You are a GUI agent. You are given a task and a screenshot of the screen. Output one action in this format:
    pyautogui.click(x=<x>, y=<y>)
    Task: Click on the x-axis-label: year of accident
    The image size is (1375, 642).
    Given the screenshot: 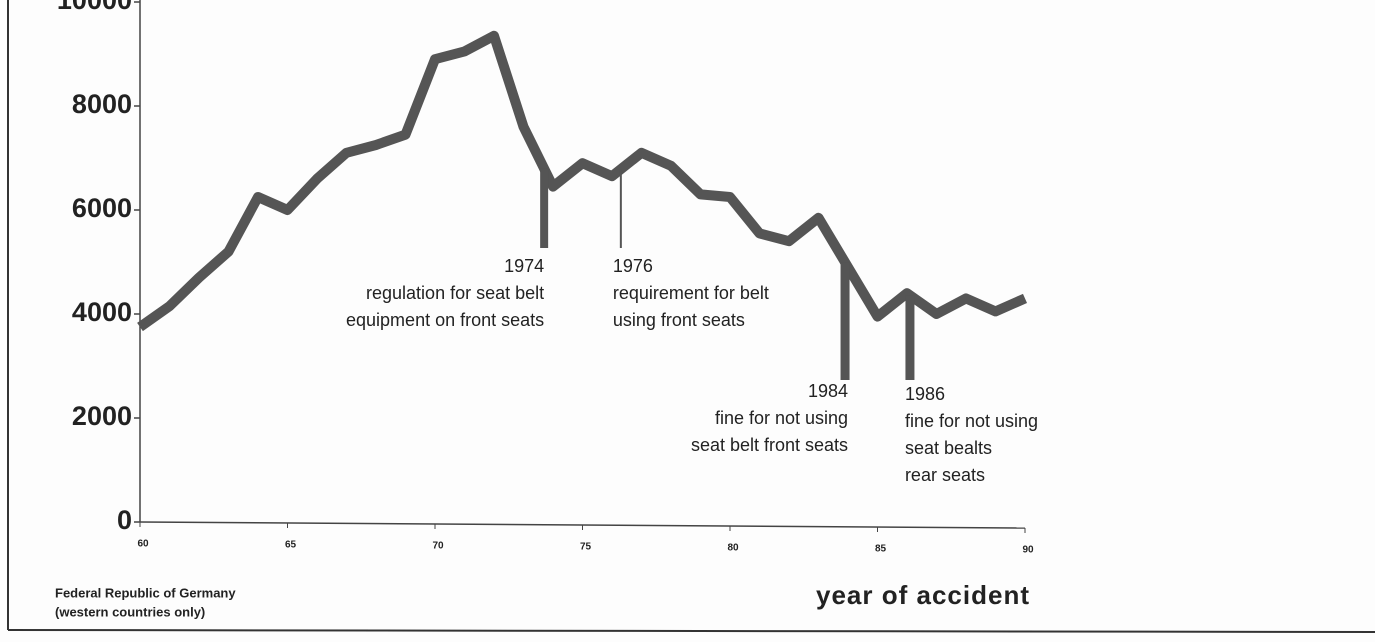 What is the action you would take?
    pyautogui.click(x=923, y=595)
    